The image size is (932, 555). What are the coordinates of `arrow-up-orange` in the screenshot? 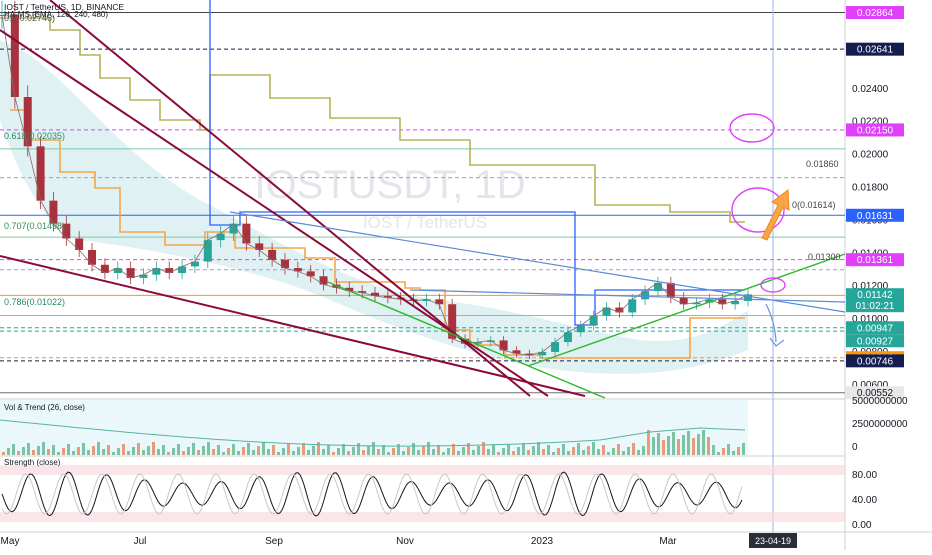 It's located at (775, 215).